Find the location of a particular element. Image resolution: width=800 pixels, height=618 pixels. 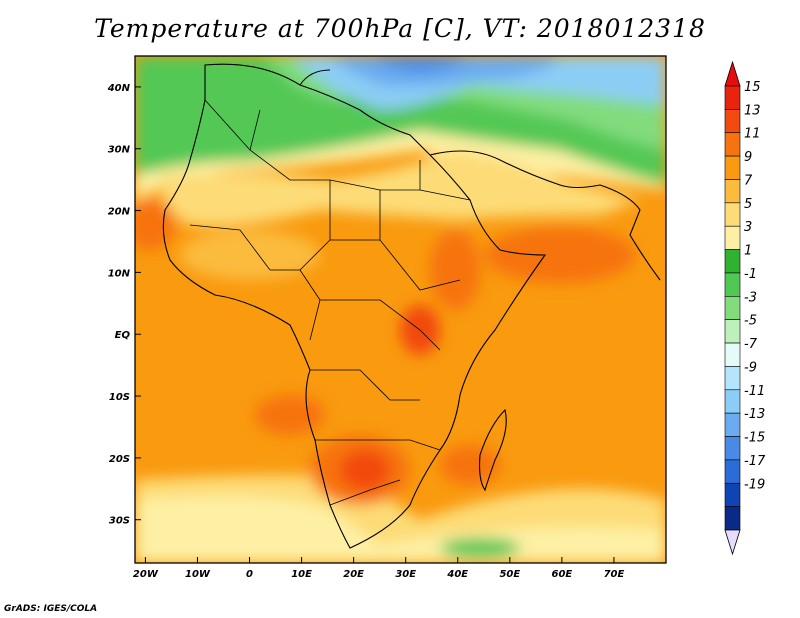

colorbar-label: -9 is located at coordinates (750, 367).